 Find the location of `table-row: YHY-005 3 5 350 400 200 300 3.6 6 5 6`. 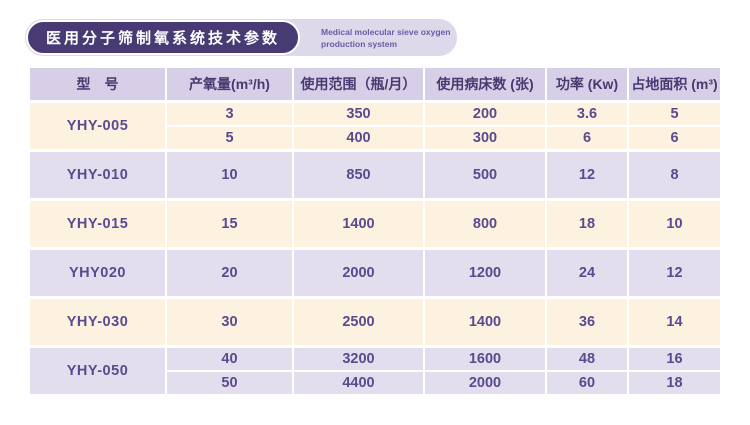

table-row: YHY-005 3 5 350 400 200 300 3.6 6 5 6 is located at coordinates (375, 126).